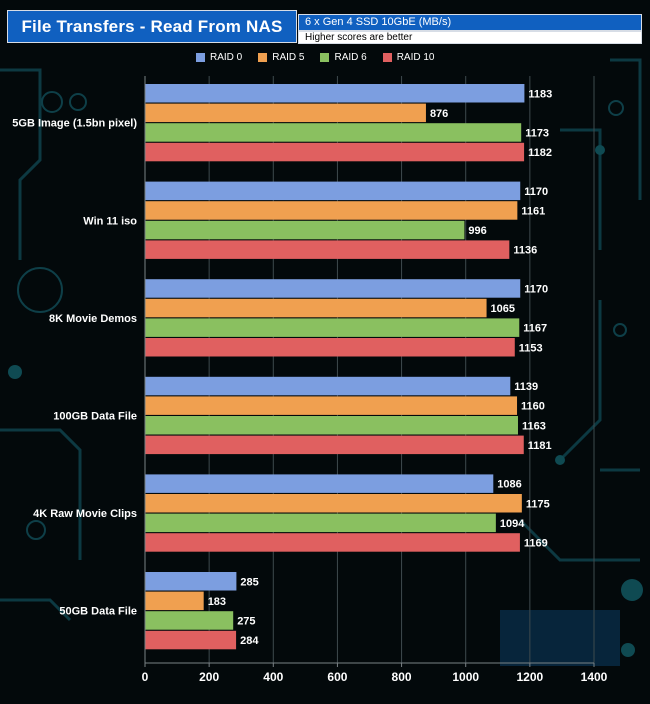 Image resolution: width=650 pixels, height=704 pixels. I want to click on chart-title: File Transfers - Read From NAS, so click(152, 26).